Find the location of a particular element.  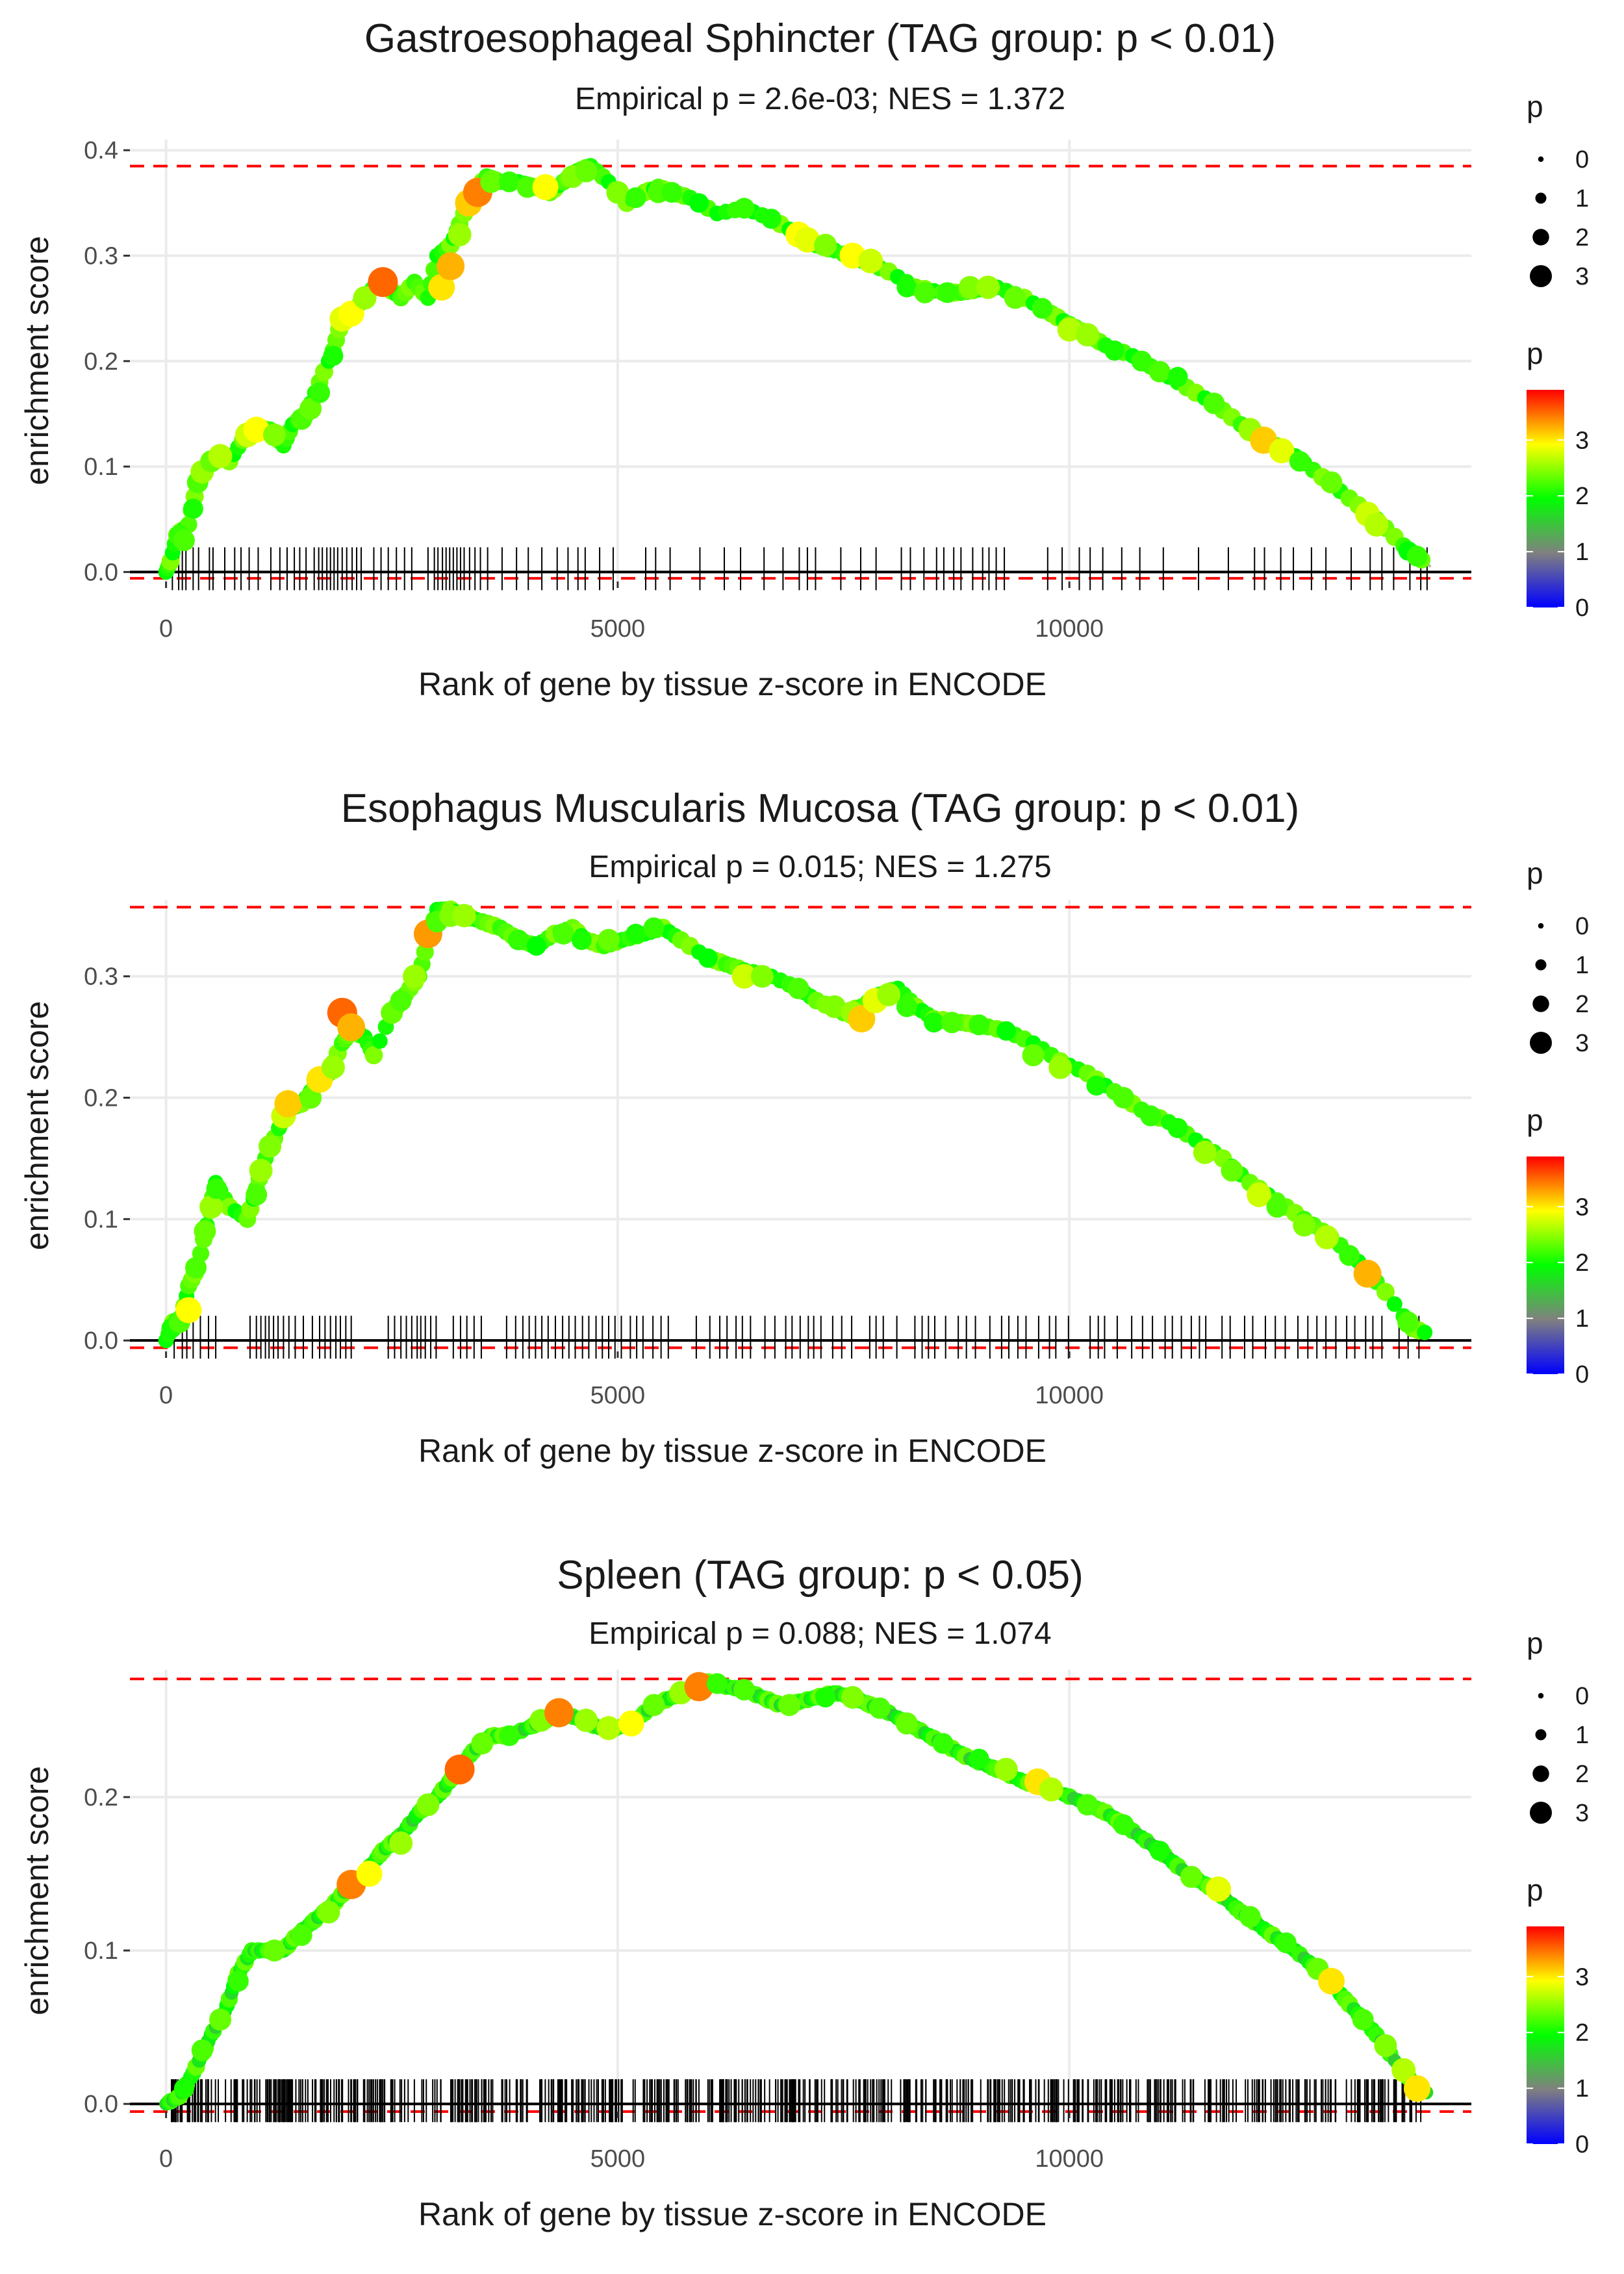

color-legend-label: 1 is located at coordinates (1582, 2088).